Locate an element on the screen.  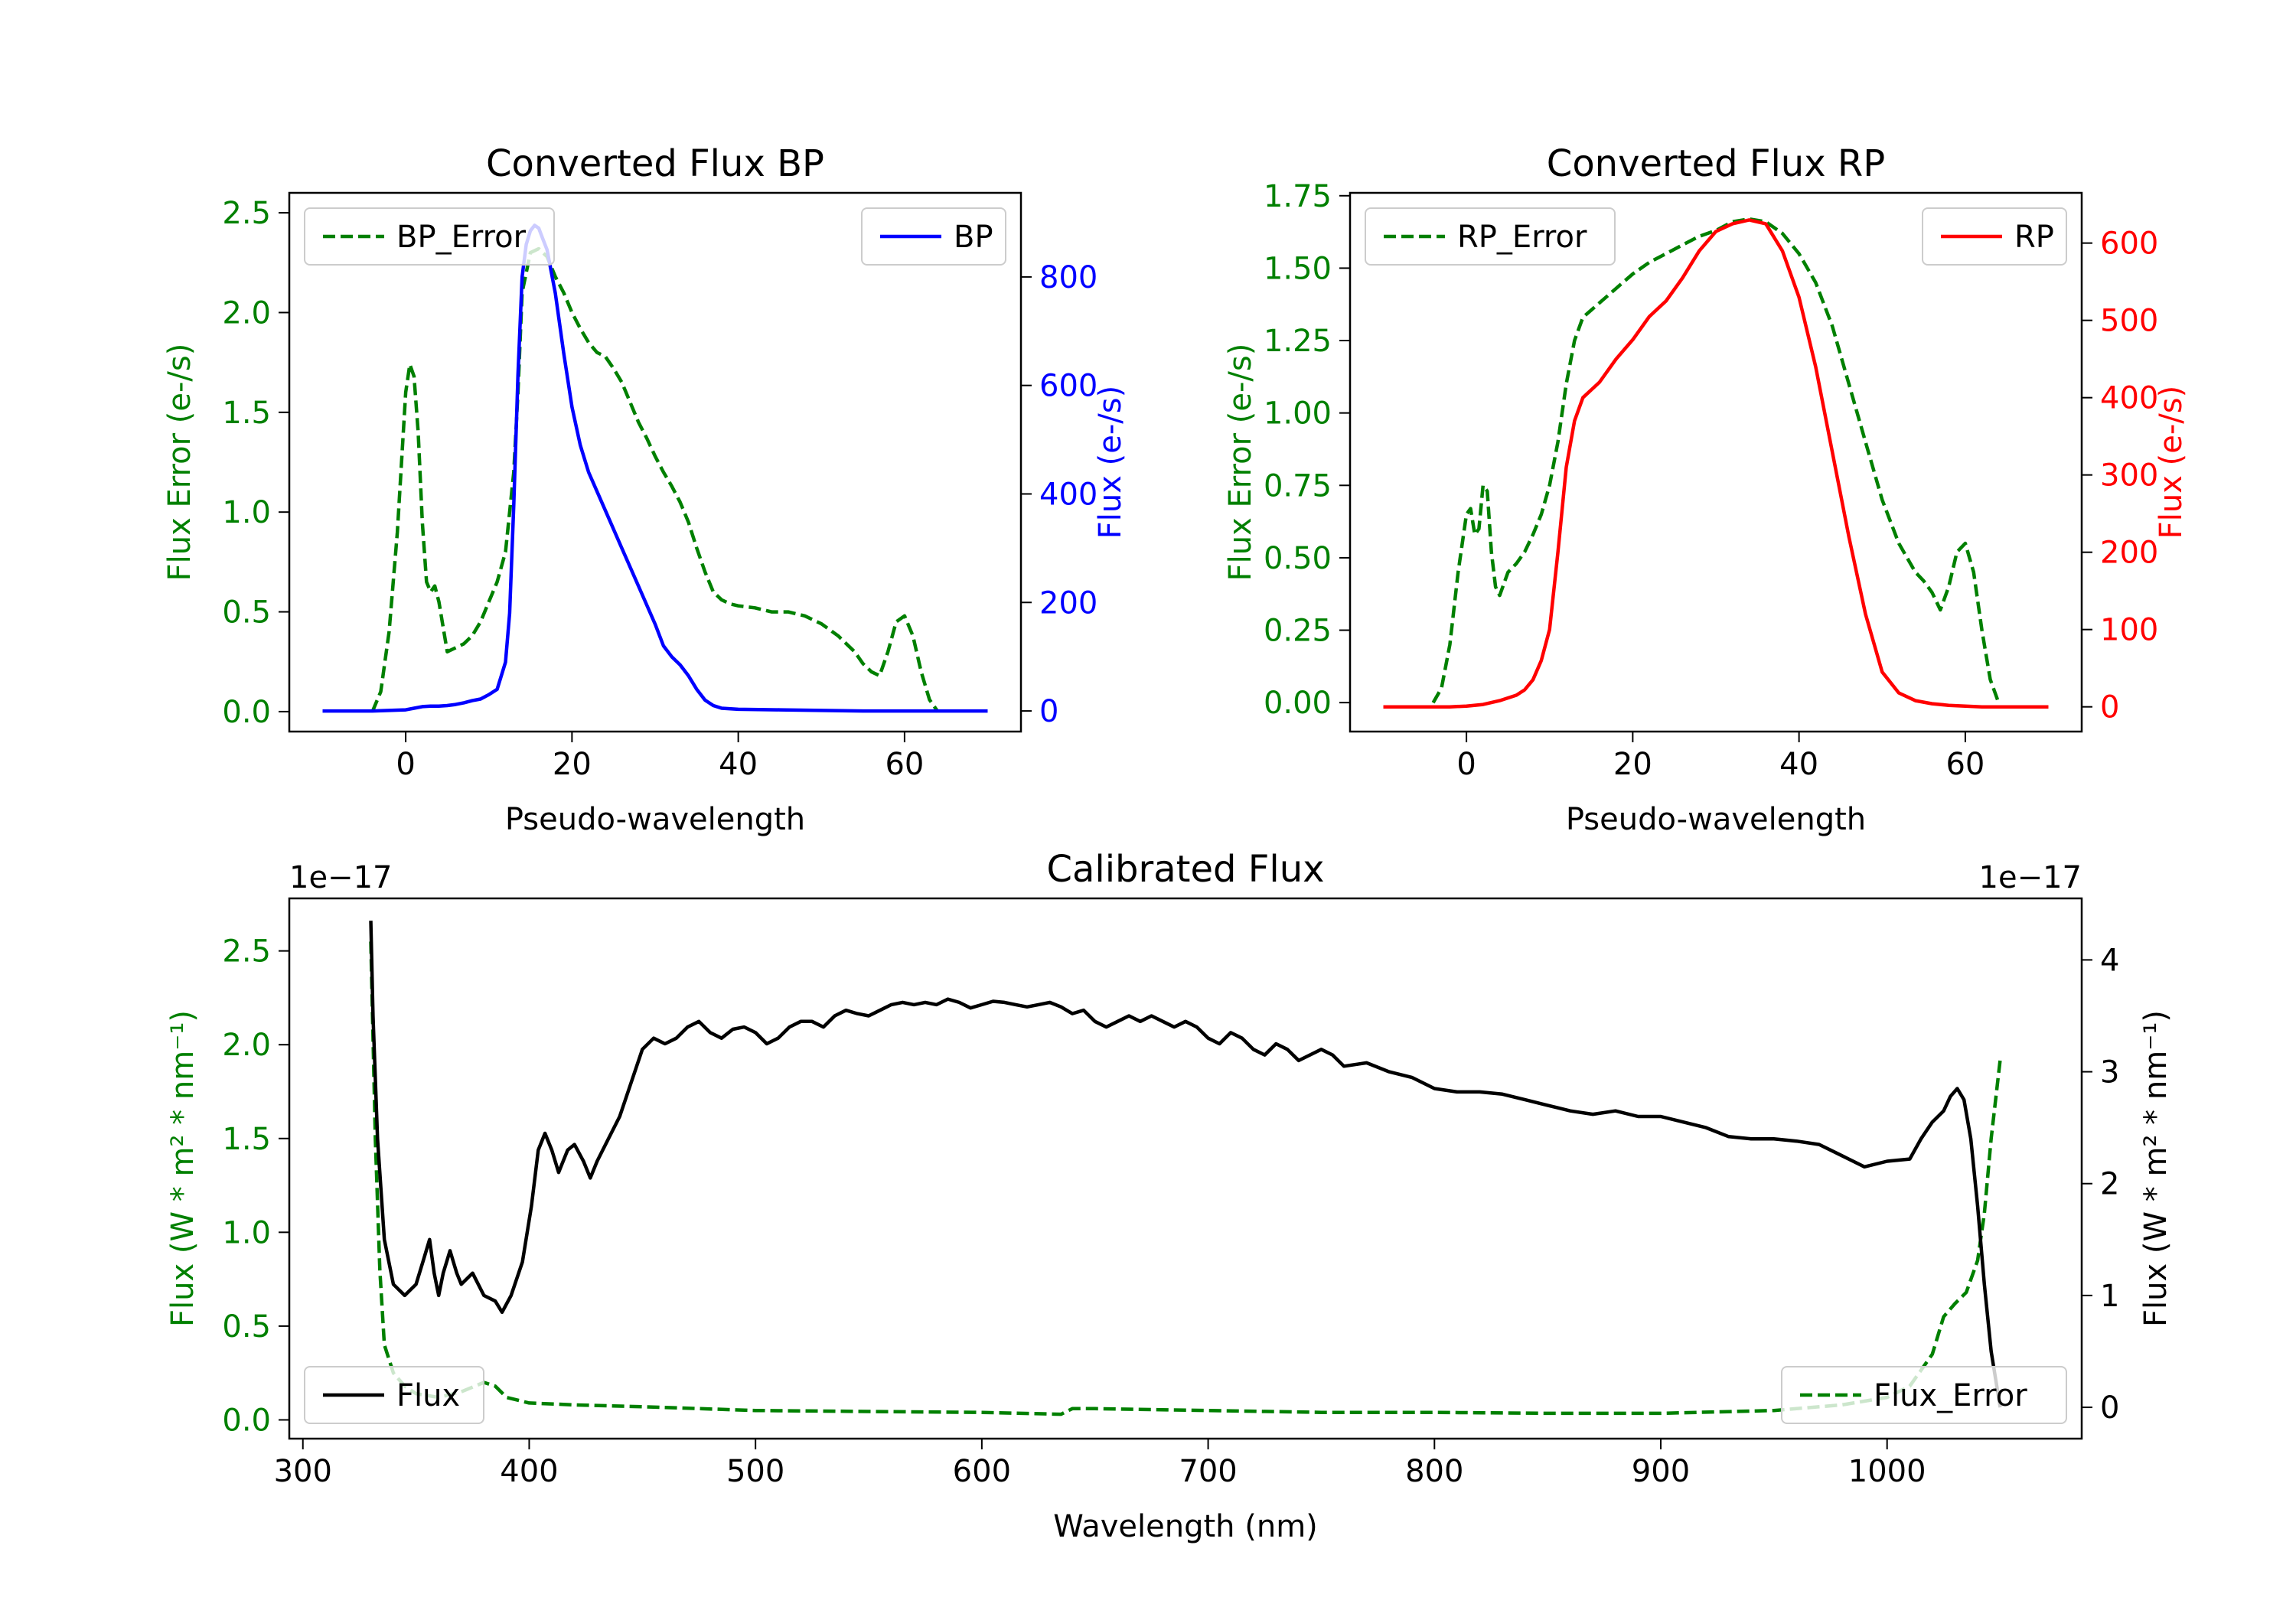
y-right-tick-label: 4 is located at coordinates (2109, 961).